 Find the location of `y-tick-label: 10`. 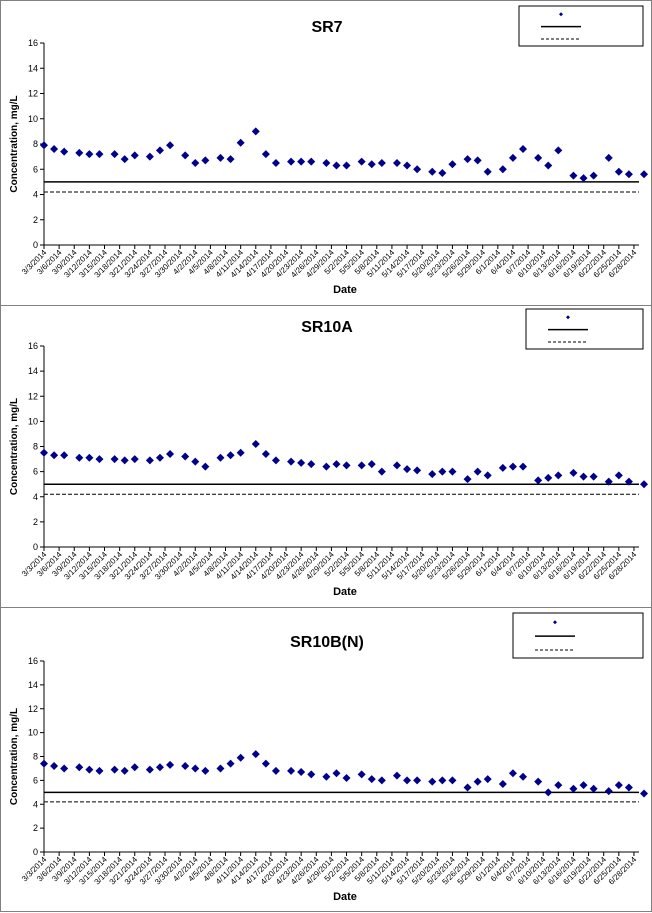

y-tick-label: 10 is located at coordinates (33, 733).